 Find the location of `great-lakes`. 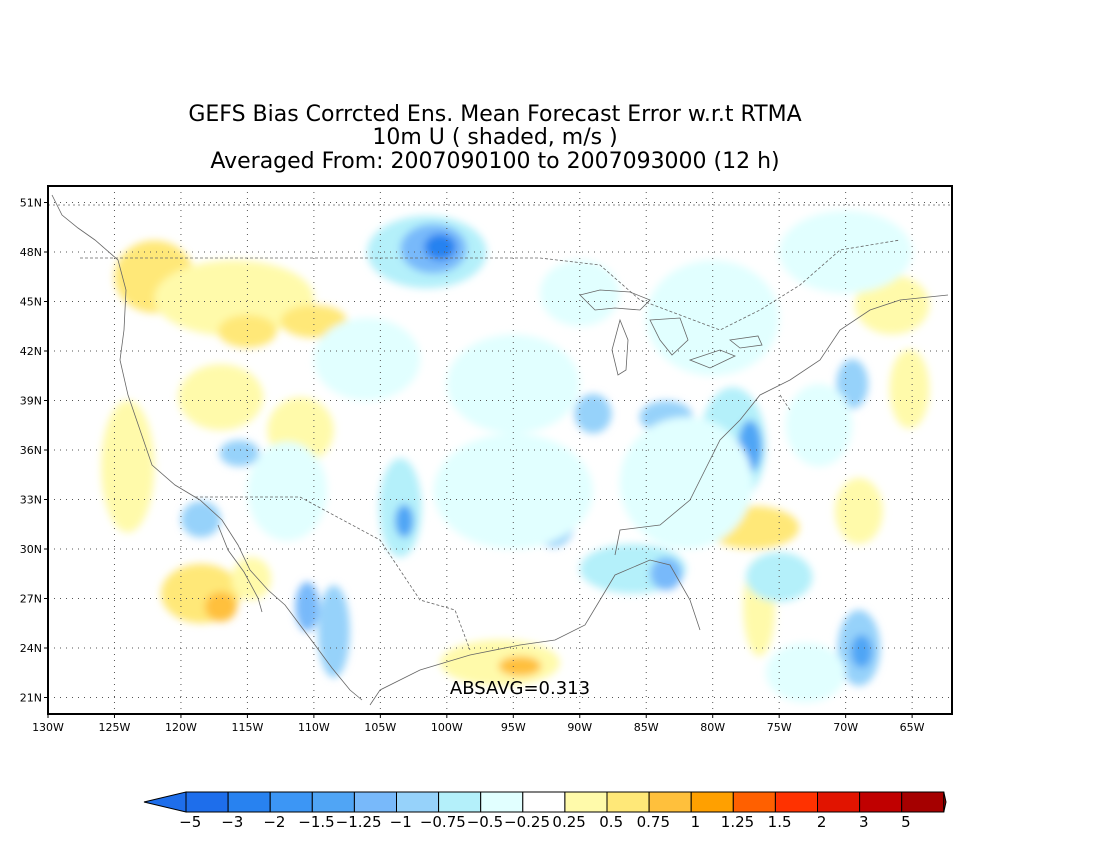

great-lakes is located at coordinates (671, 332).